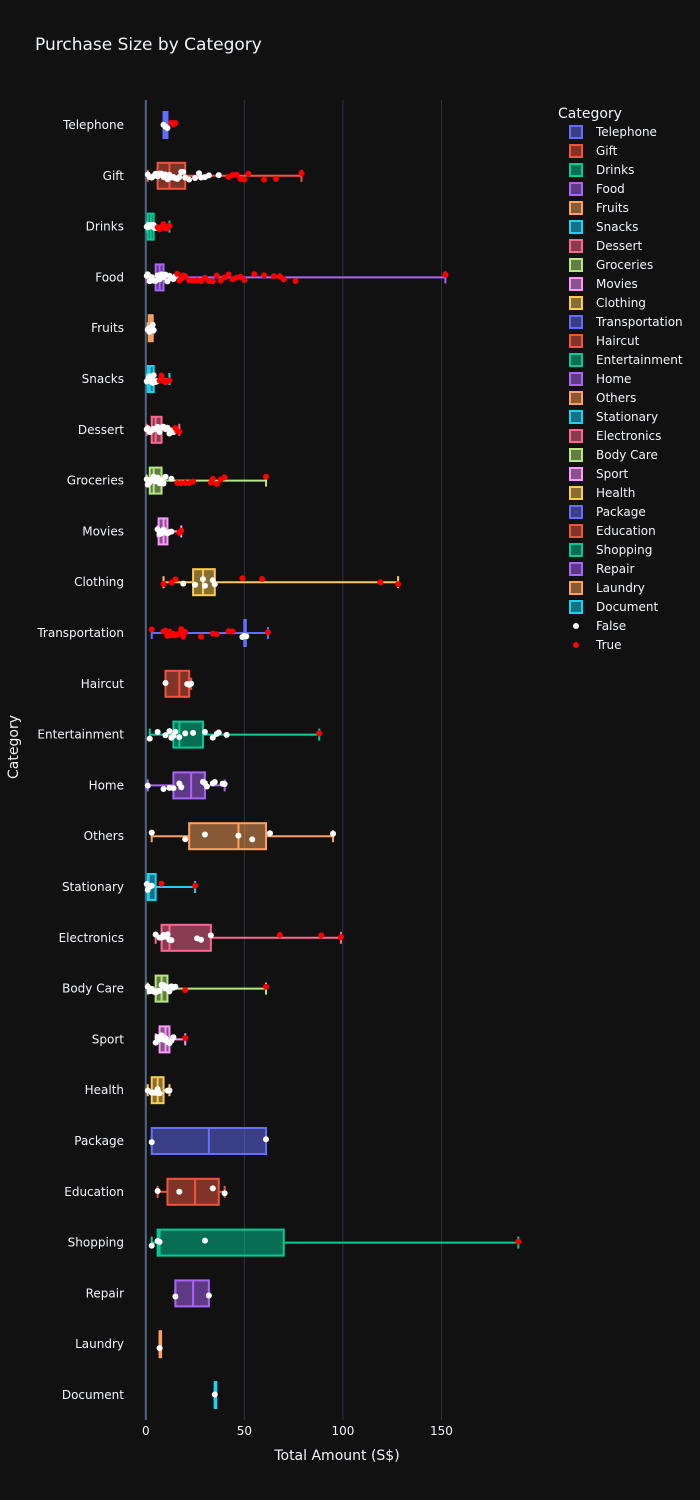 This screenshot has width=700, height=1500. I want to click on legend-item-document: Document, so click(613, 607).